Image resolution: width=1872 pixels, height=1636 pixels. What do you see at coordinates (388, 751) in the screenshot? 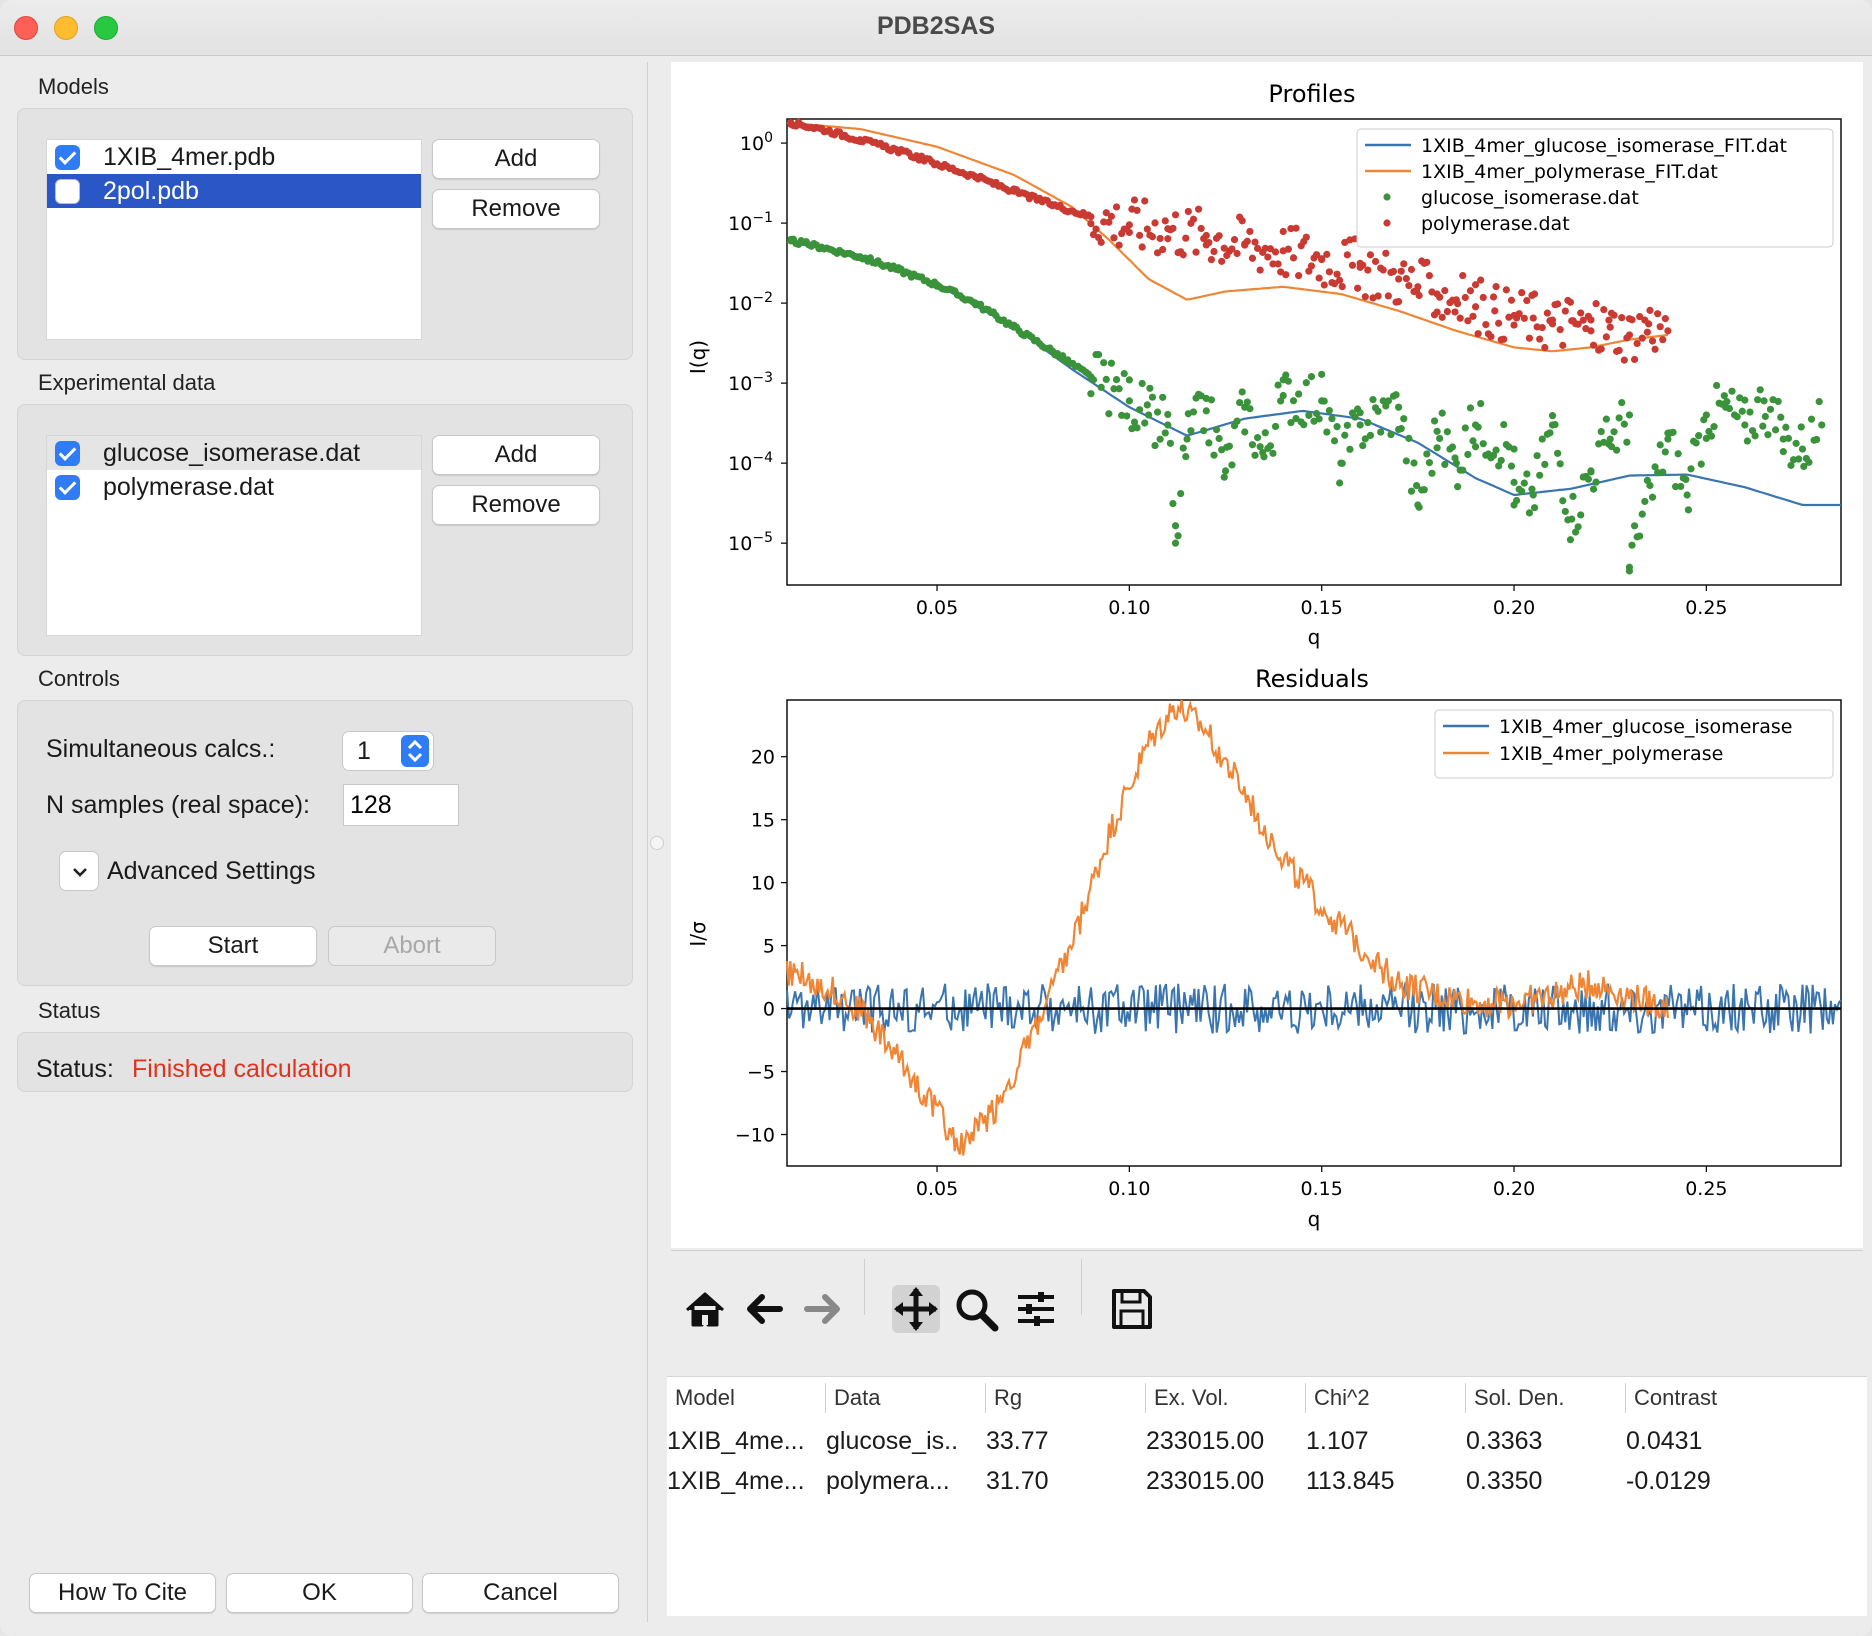
I see `simultaneous-calcs-stepper: 1` at bounding box center [388, 751].